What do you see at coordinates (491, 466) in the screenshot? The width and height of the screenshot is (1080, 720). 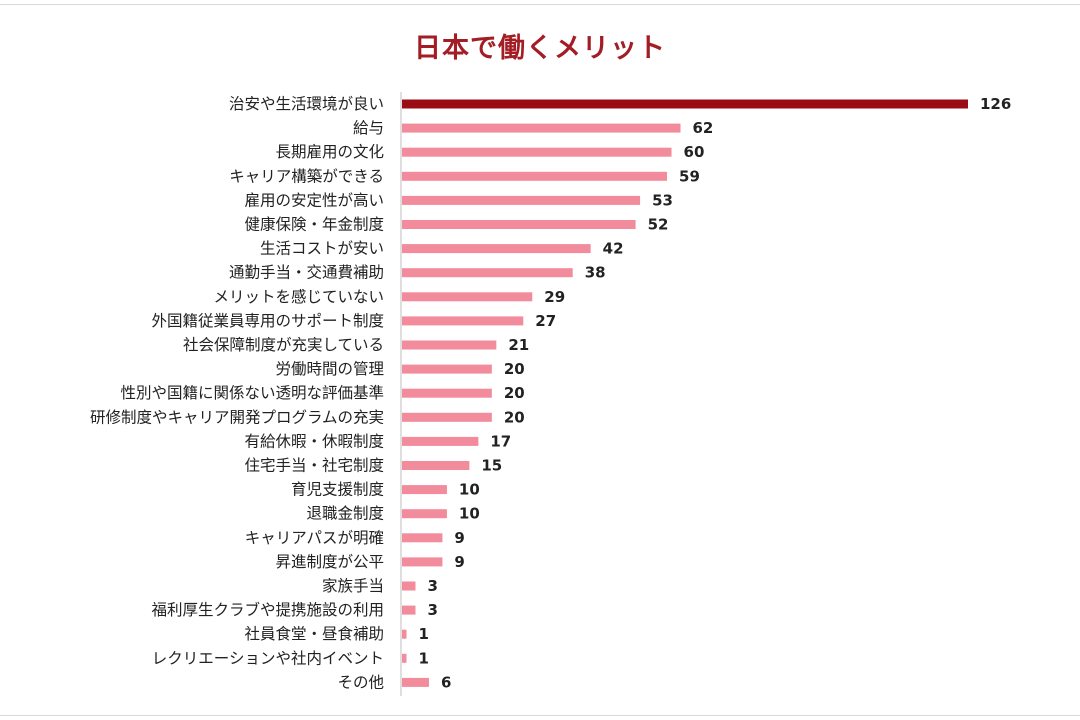 I see `value-label: 15` at bounding box center [491, 466].